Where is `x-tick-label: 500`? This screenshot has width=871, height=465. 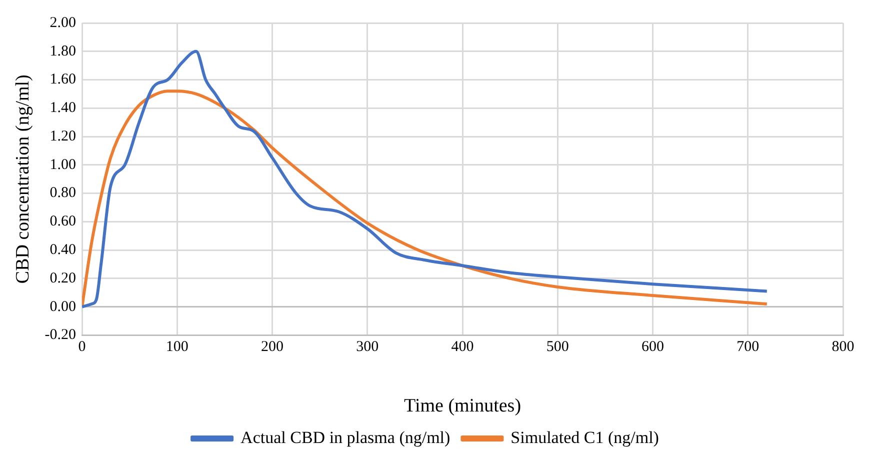
x-tick-label: 500 is located at coordinates (557, 347).